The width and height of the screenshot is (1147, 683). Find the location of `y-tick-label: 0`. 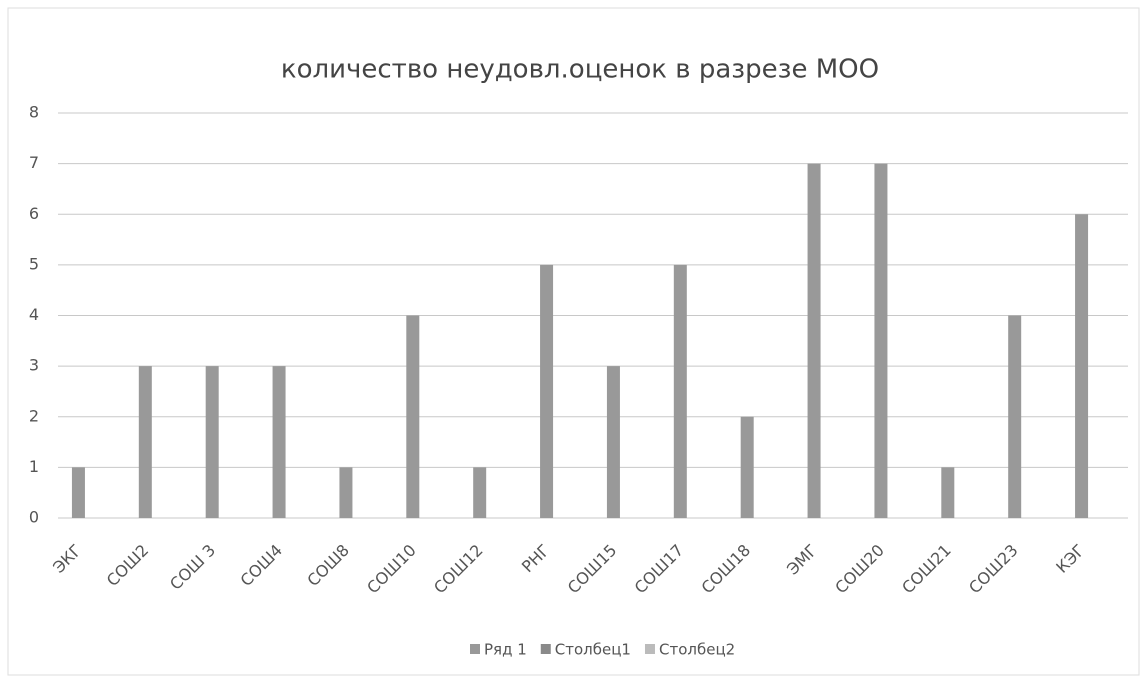

y-tick-label: 0 is located at coordinates (34, 517).